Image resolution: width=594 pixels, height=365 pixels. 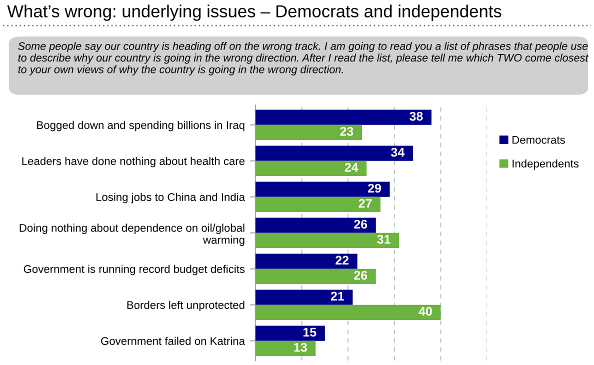 What do you see at coordinates (425, 311) in the screenshot?
I see `data-label: 40` at bounding box center [425, 311].